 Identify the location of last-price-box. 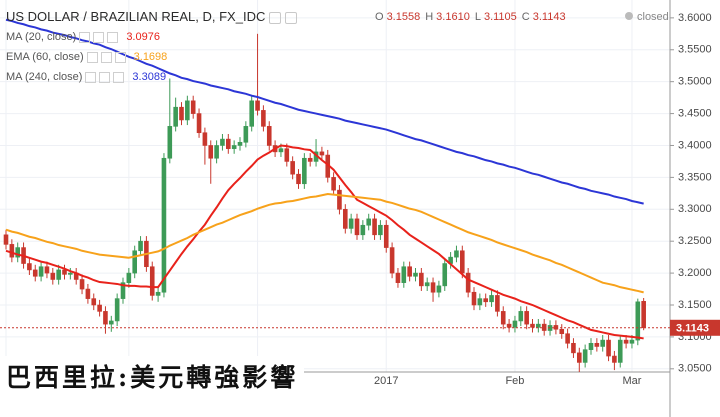
(695, 327).